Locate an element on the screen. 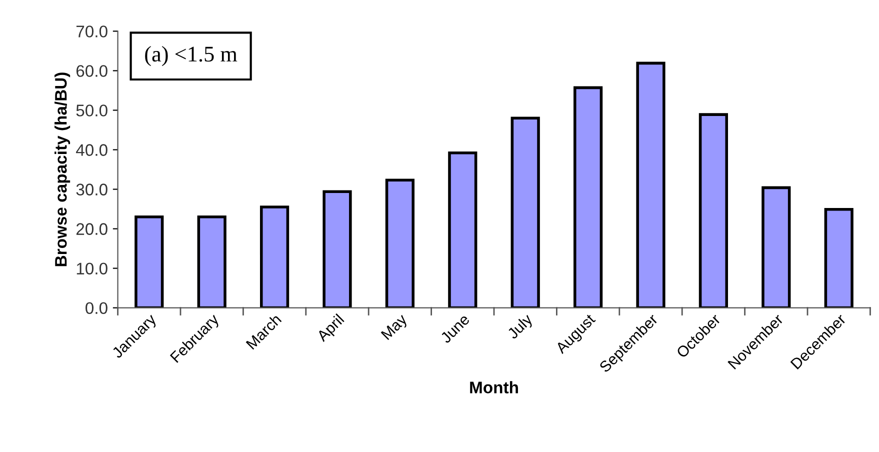 This screenshot has width=879, height=452. annotation: (a) <1.5 m is located at coordinates (191, 56).